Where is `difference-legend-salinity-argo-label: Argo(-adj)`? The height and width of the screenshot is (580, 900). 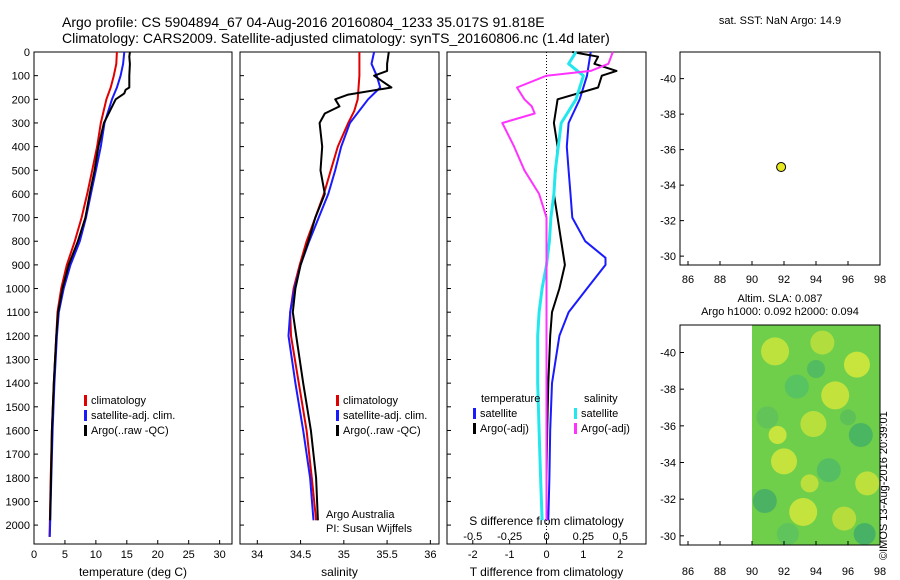
difference-legend-salinity-argo-label: Argo(-adj) is located at coordinates (605, 429).